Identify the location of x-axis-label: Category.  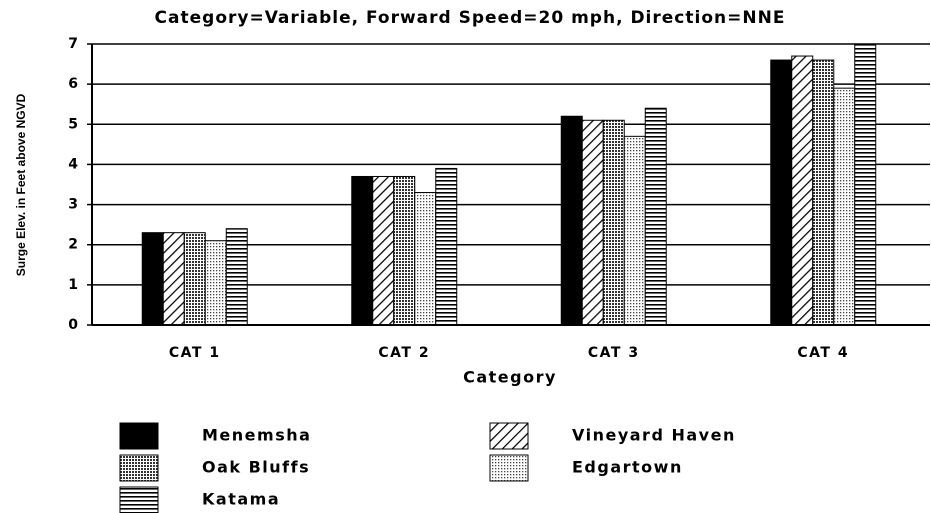
(510, 377).